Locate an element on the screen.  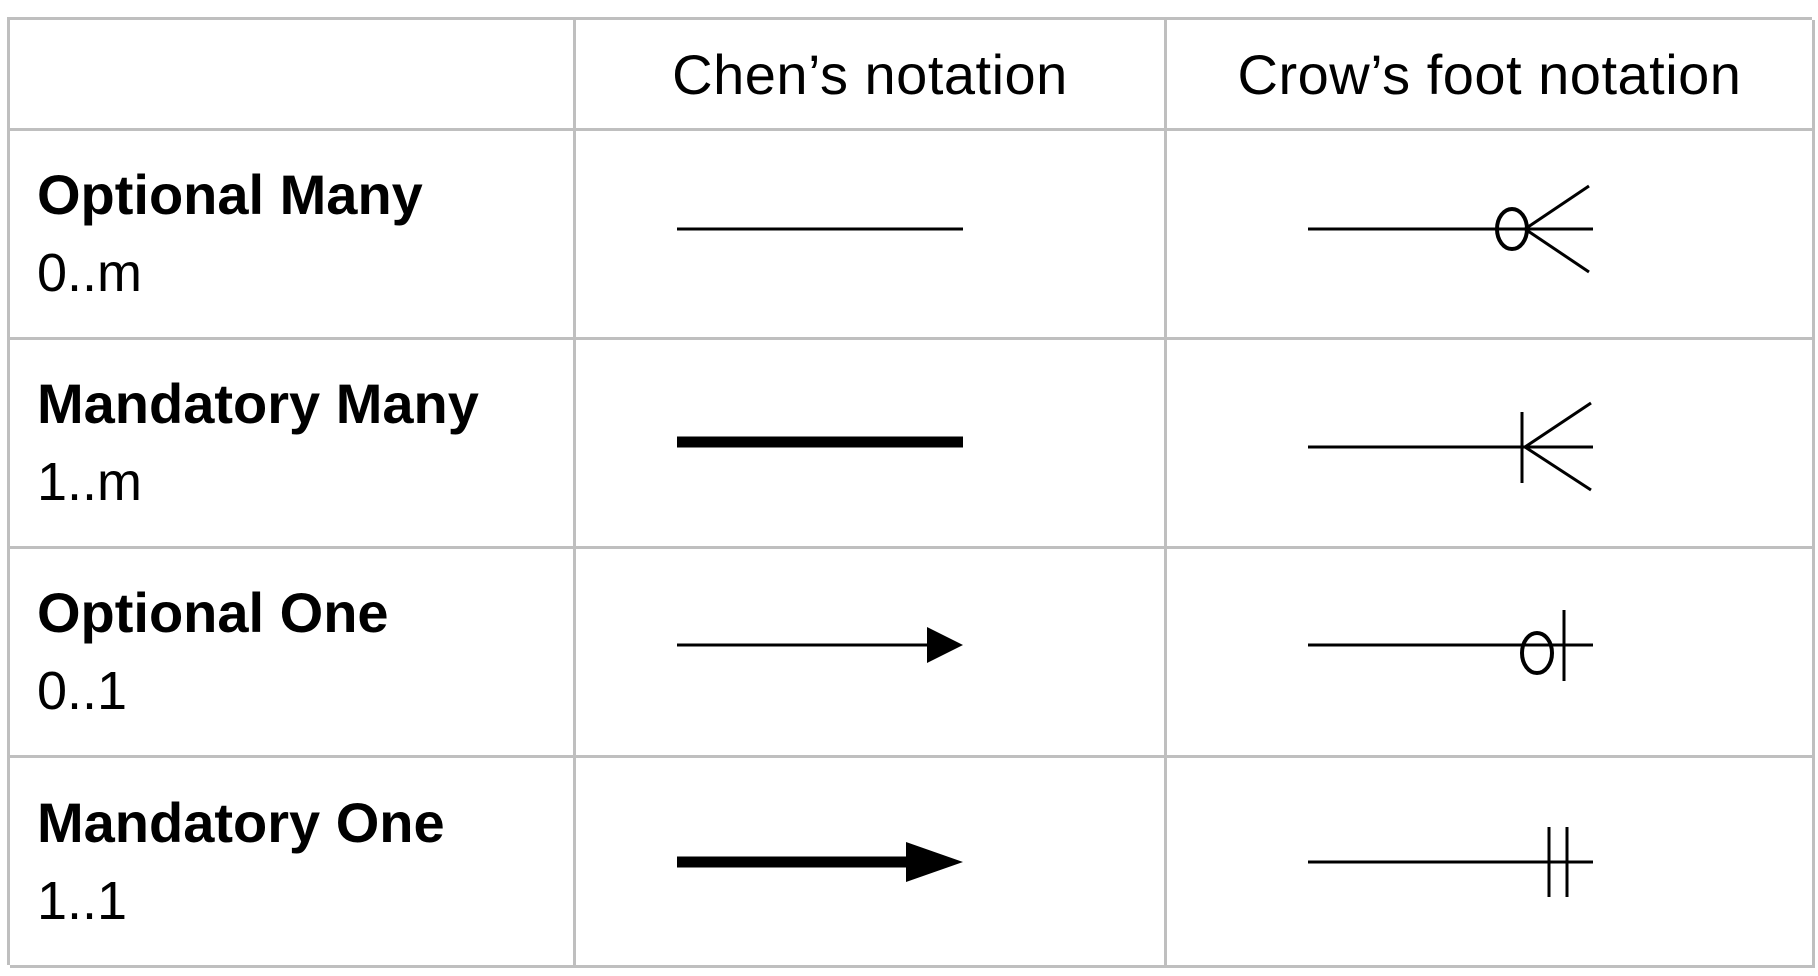
cardinality-name: Optional One is located at coordinates (213, 612).